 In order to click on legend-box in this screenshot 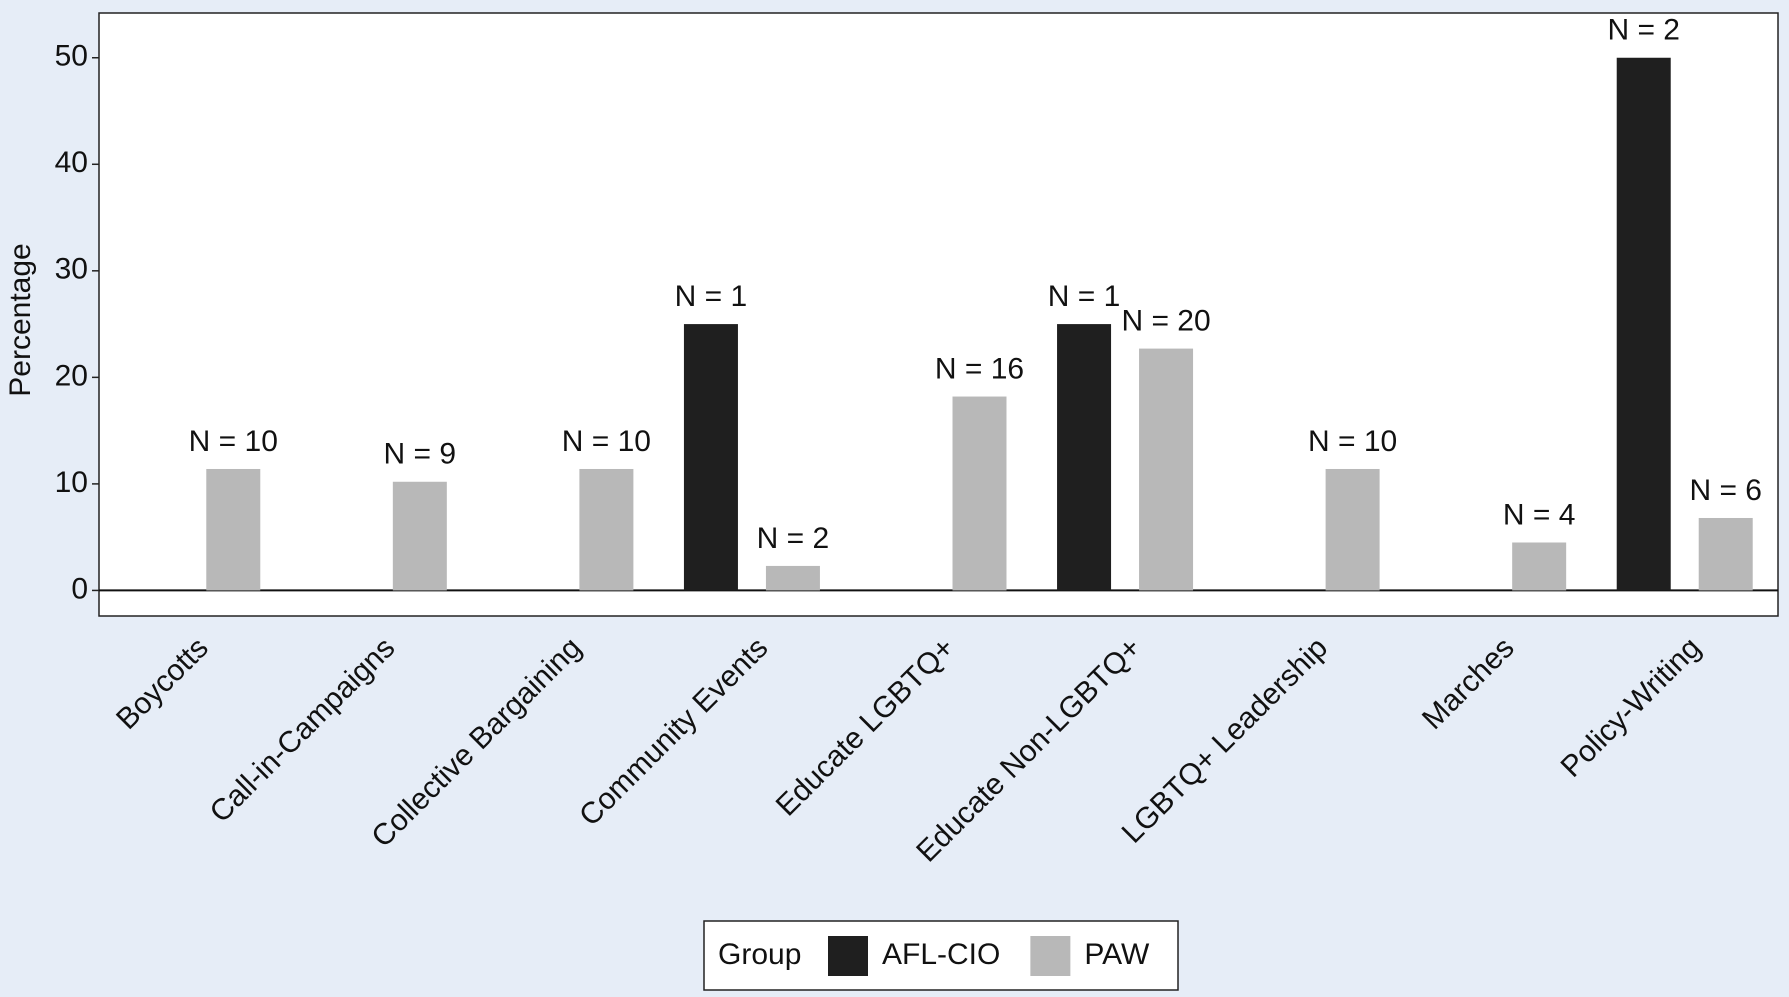, I will do `click(941, 955)`.